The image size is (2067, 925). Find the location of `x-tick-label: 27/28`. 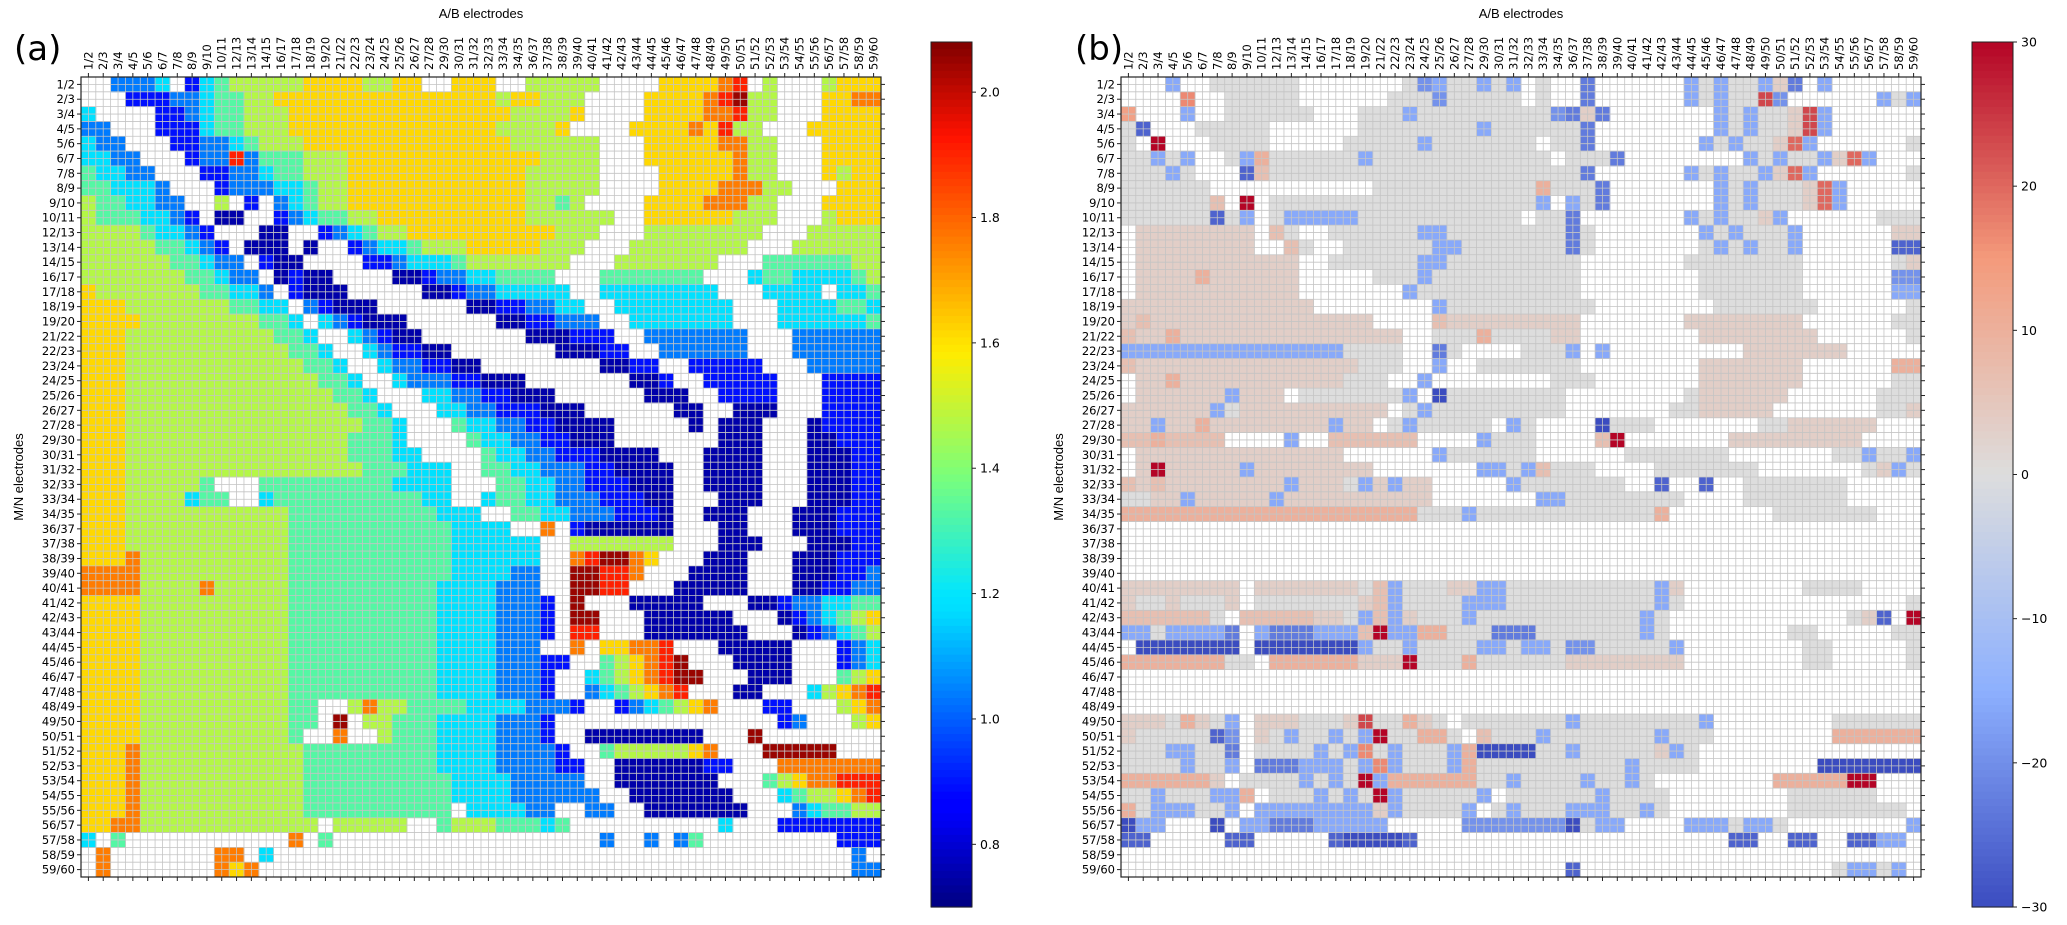

x-tick-label: 27/28 is located at coordinates (429, 53).